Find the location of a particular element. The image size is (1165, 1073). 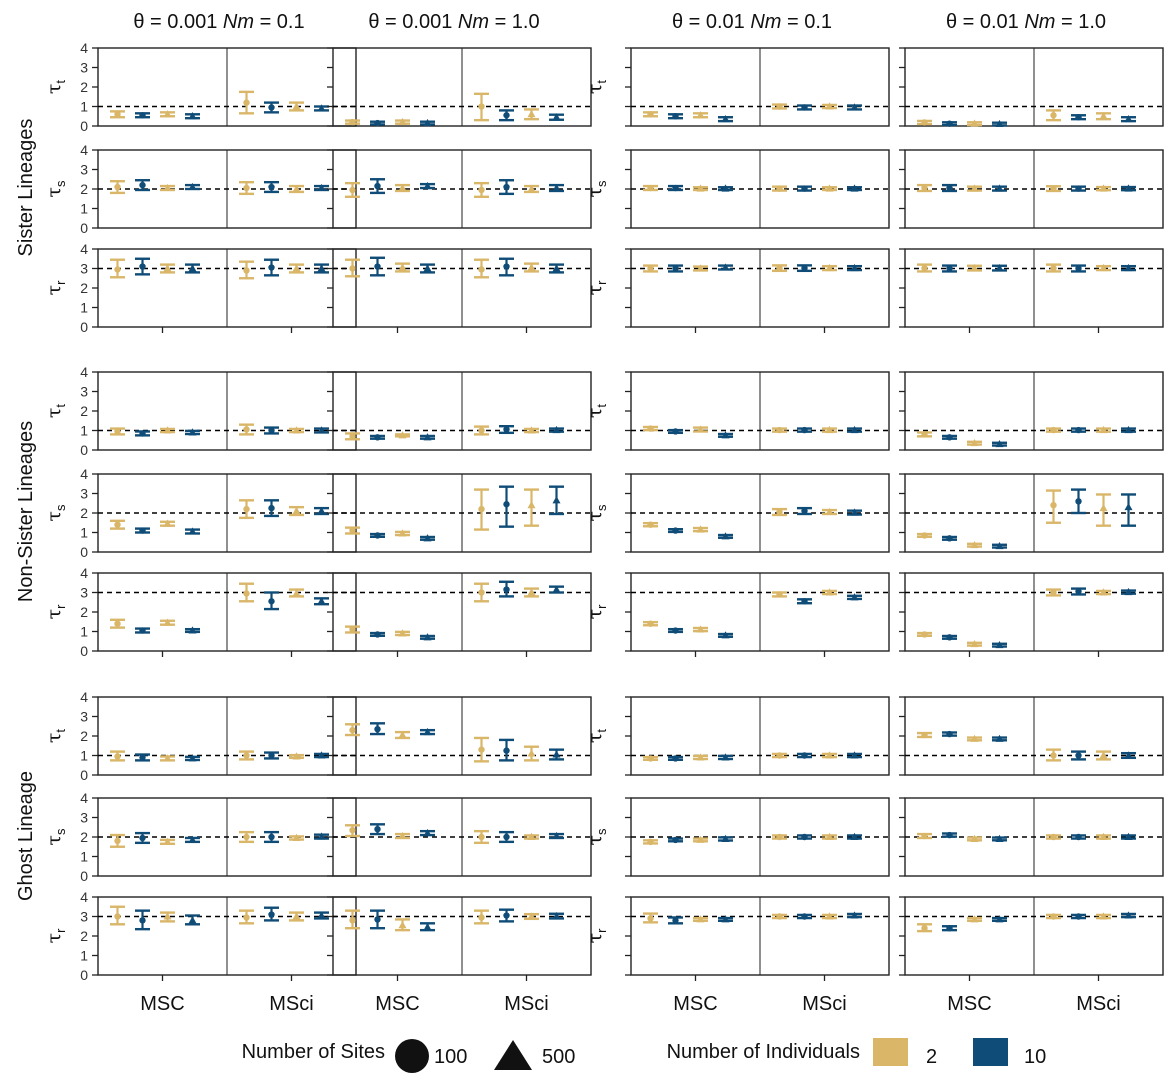

y-tick-label: 2 is located at coordinates (84, 936).